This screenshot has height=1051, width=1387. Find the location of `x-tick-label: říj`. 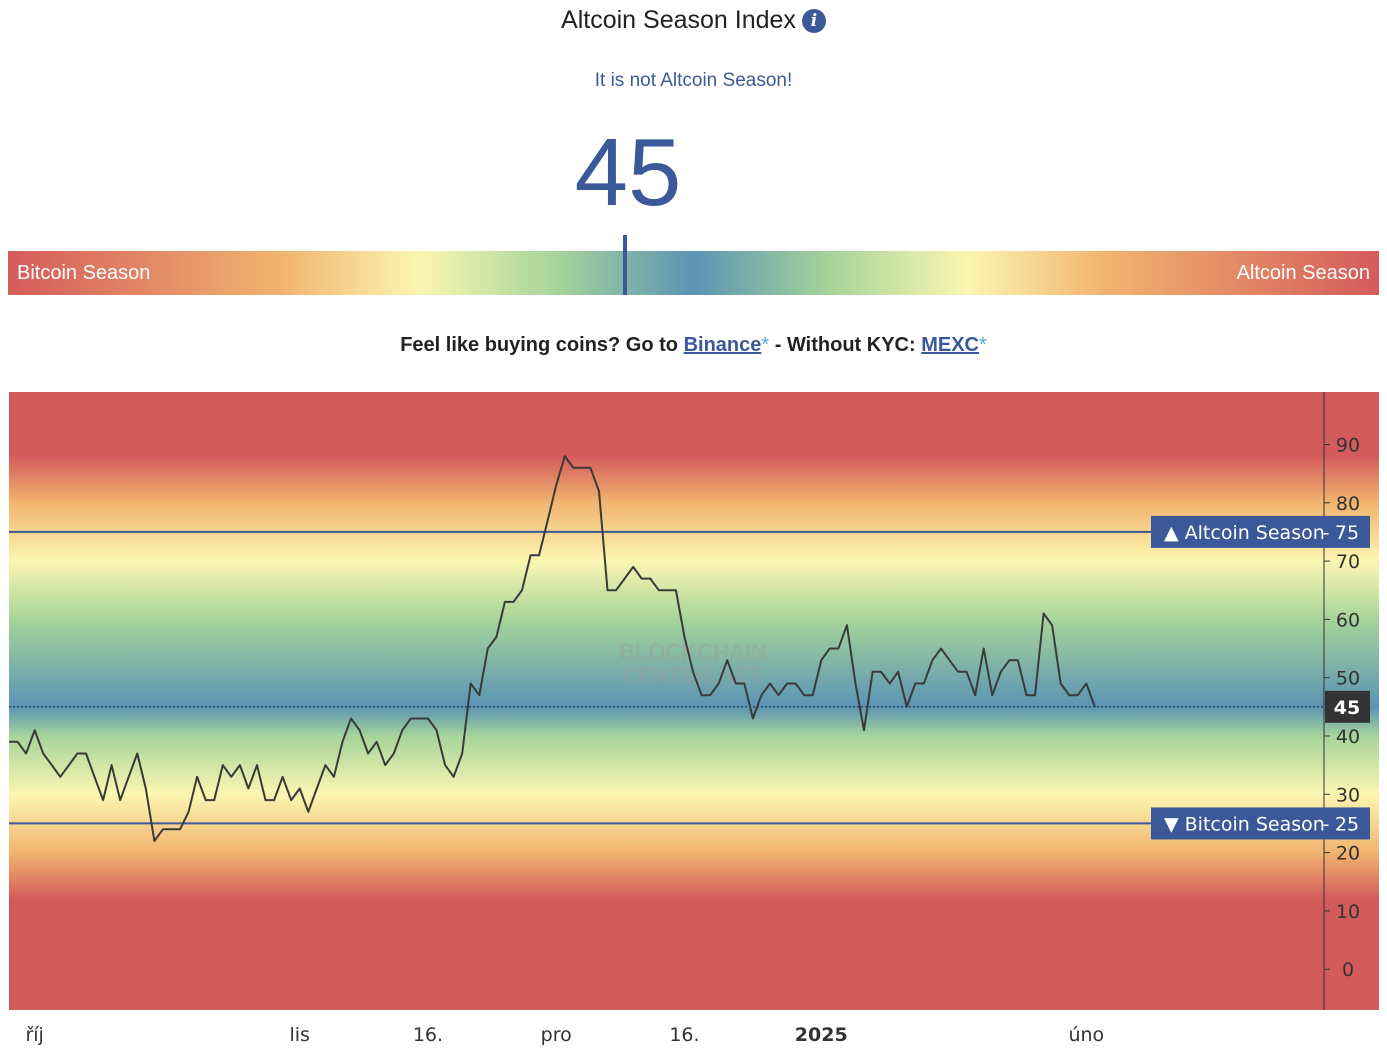

x-tick-label: říj is located at coordinates (34, 1035).